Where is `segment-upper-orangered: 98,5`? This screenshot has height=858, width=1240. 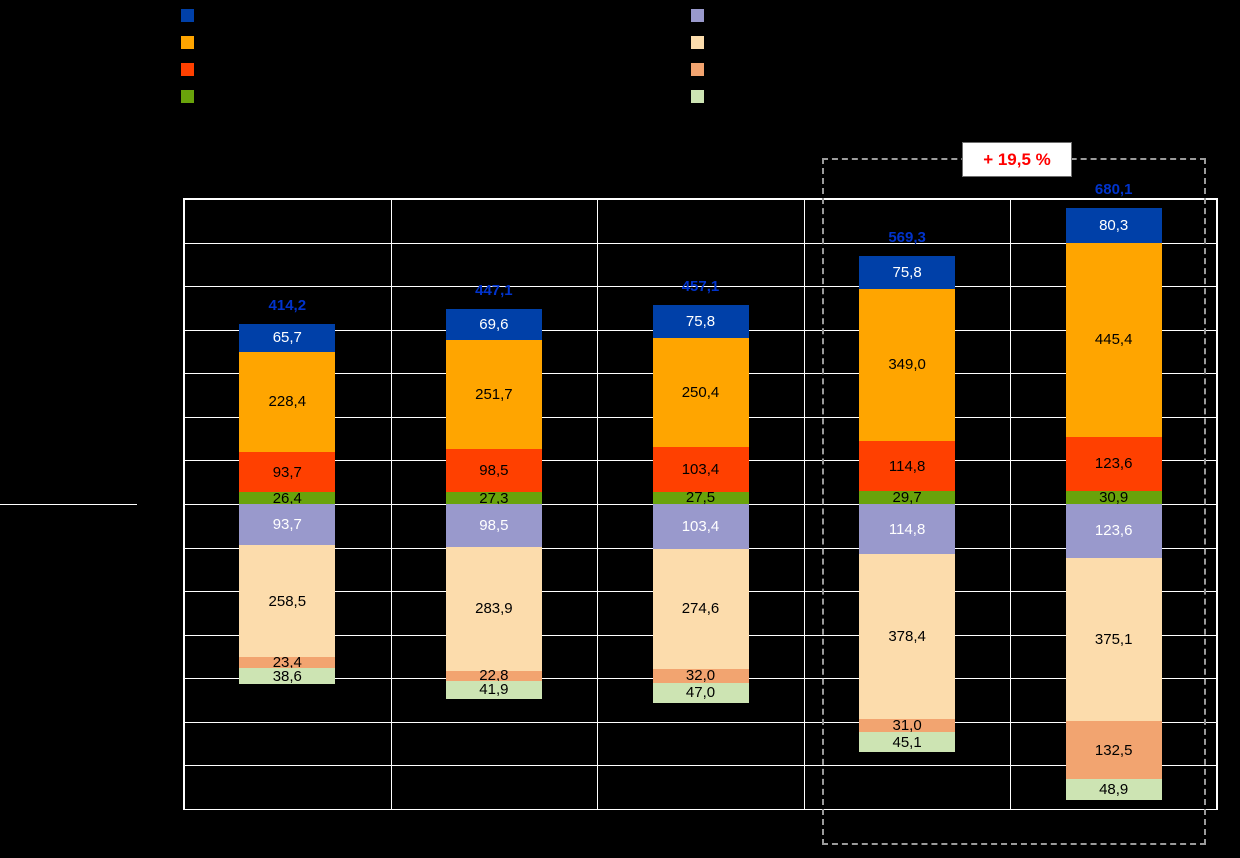
segment-upper-orangered: 98,5 is located at coordinates (493, 471).